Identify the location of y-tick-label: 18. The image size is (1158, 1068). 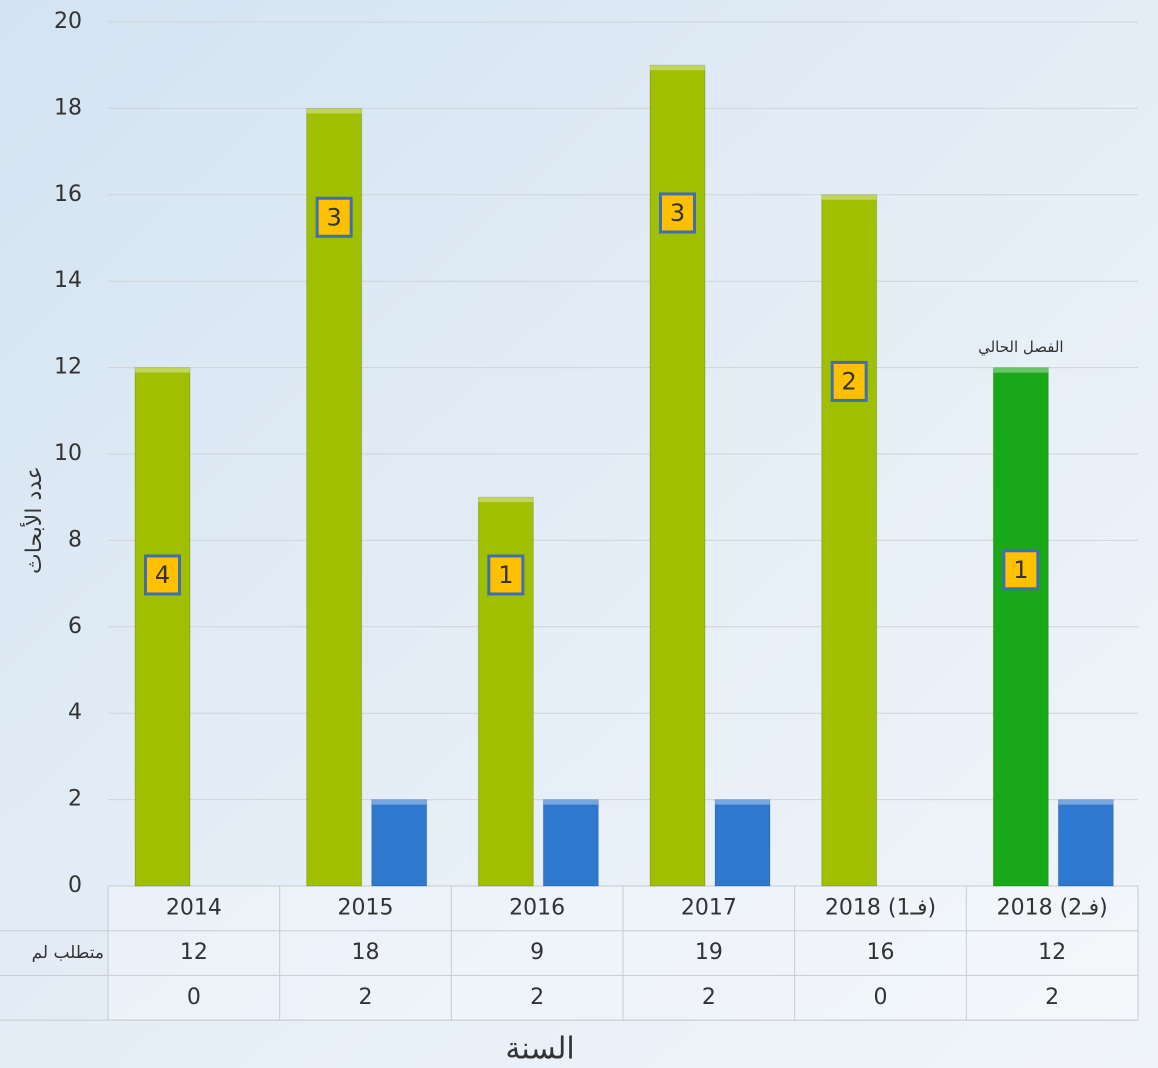
(68, 107).